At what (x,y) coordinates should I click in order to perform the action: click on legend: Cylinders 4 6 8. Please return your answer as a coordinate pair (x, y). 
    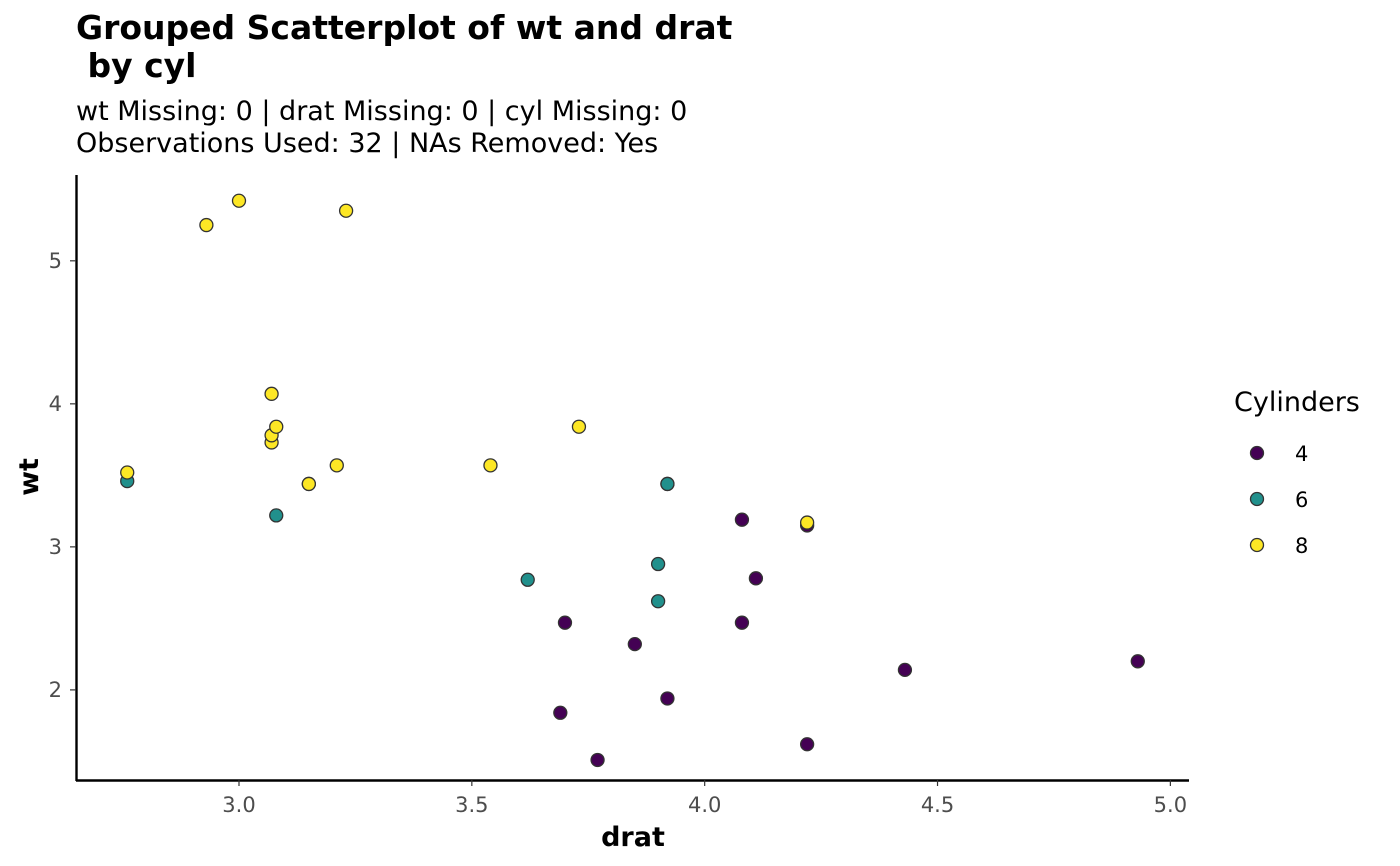
    Looking at the image, I should click on (1297, 472).